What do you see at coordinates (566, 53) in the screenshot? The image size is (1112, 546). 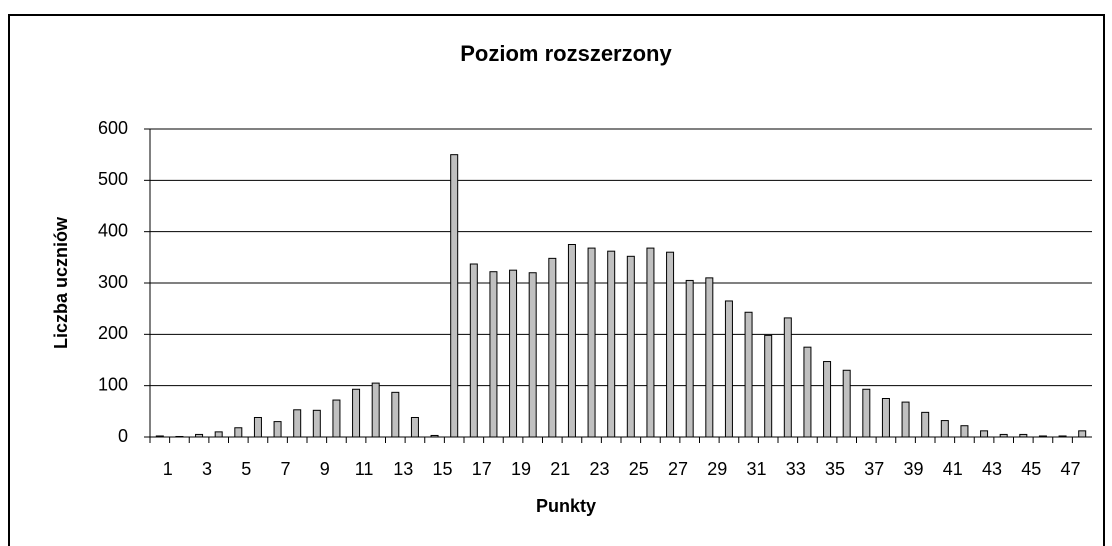 I see `chart-title: Poziom rozszerzony` at bounding box center [566, 53].